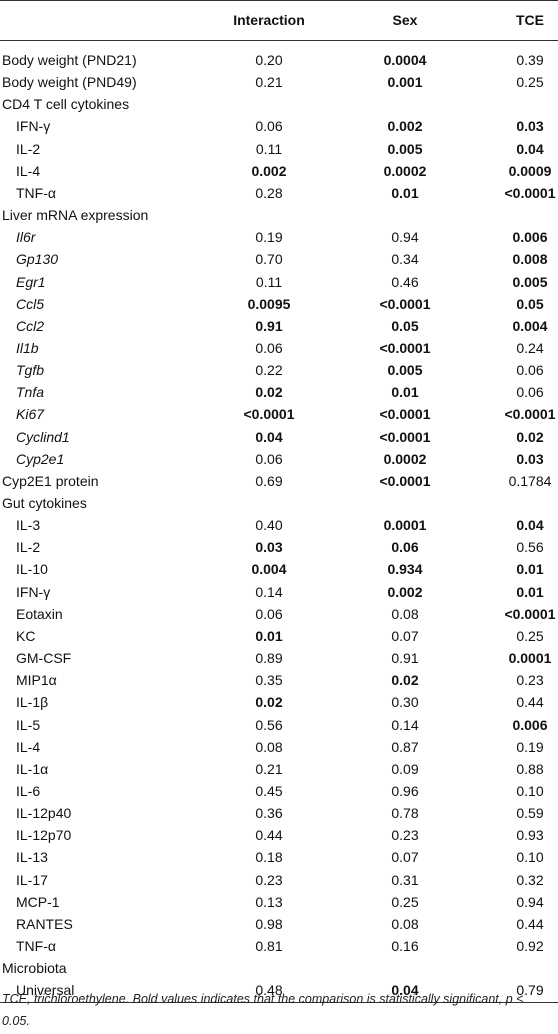 The image size is (558, 1034). What do you see at coordinates (269, 990) in the screenshot?
I see `value-cell: 0.48` at bounding box center [269, 990].